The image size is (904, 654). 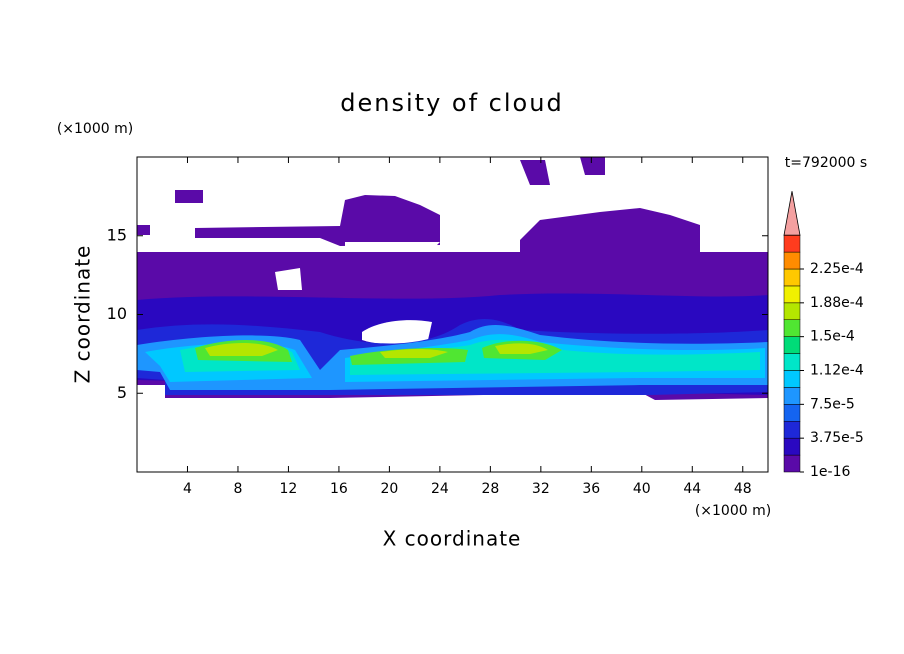 I want to click on x-tick-label: 4, so click(x=187, y=489).